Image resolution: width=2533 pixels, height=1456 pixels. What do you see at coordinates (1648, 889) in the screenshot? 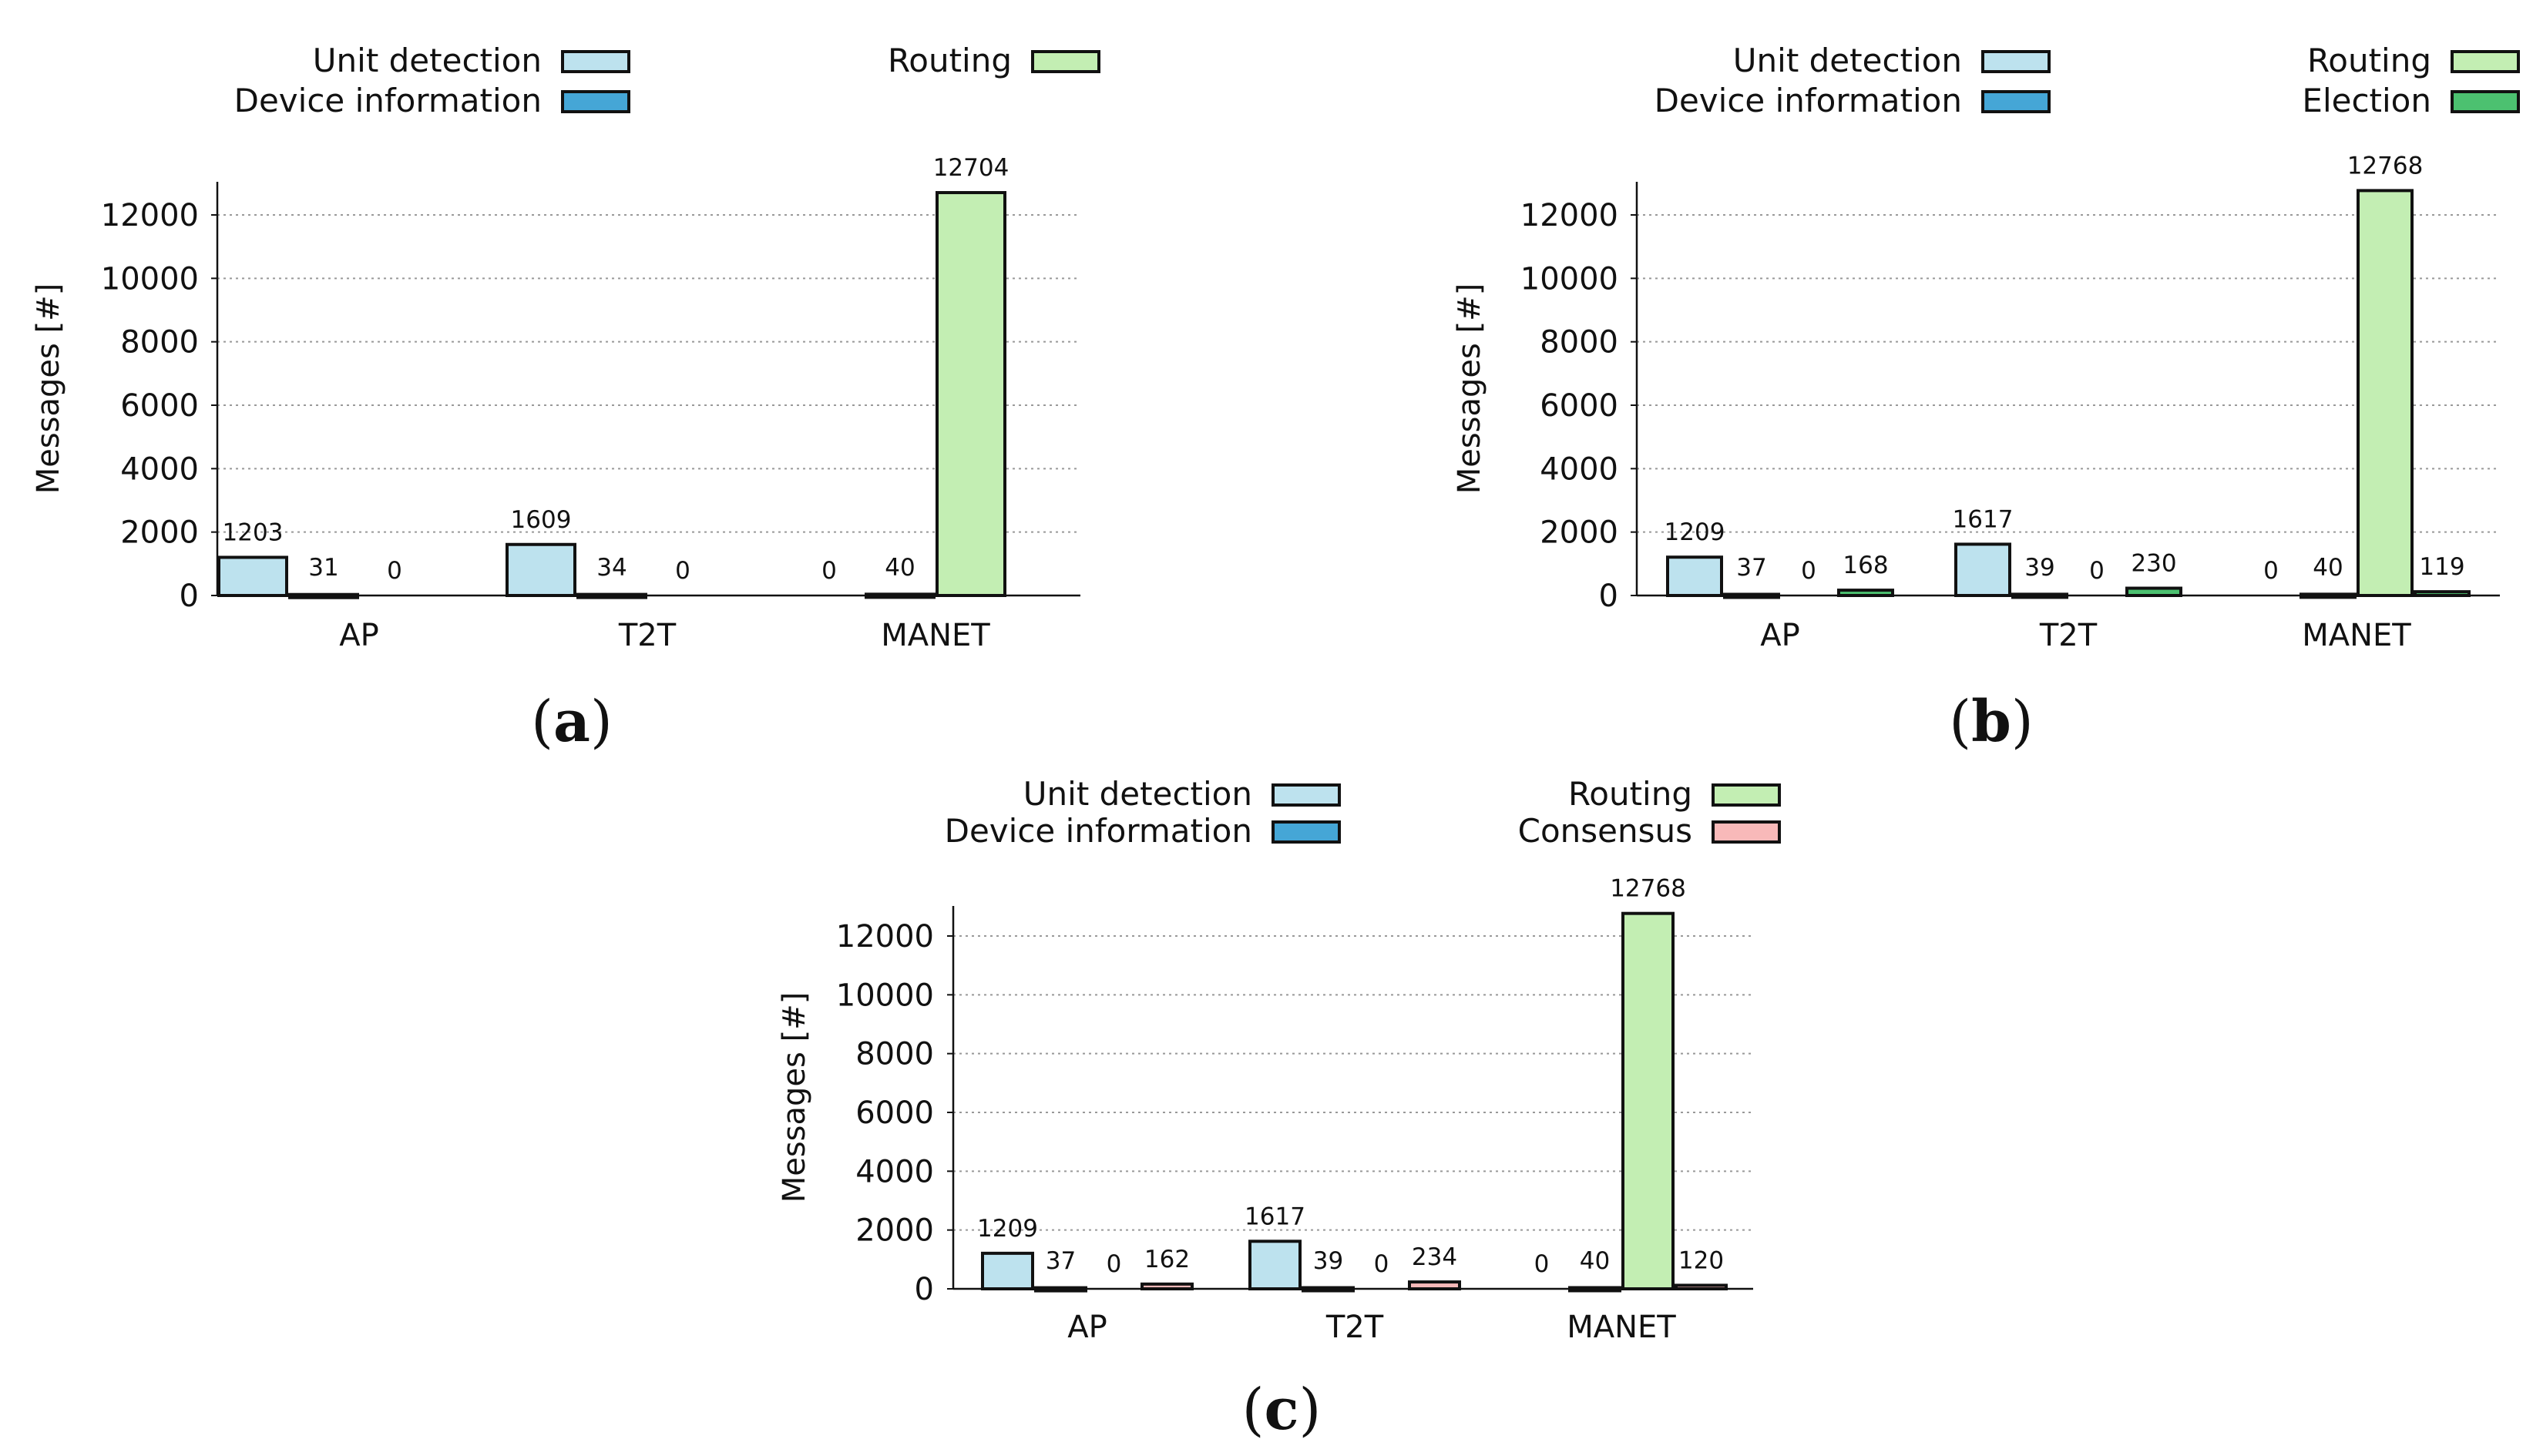
I see `data-label-manet-routing: 12768` at bounding box center [1648, 889].